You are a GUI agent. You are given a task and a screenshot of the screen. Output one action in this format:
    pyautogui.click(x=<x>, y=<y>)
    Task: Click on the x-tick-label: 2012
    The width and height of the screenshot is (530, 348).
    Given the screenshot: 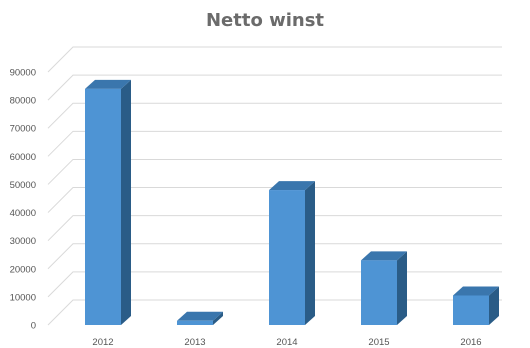 What is the action you would take?
    pyautogui.click(x=102, y=342)
    